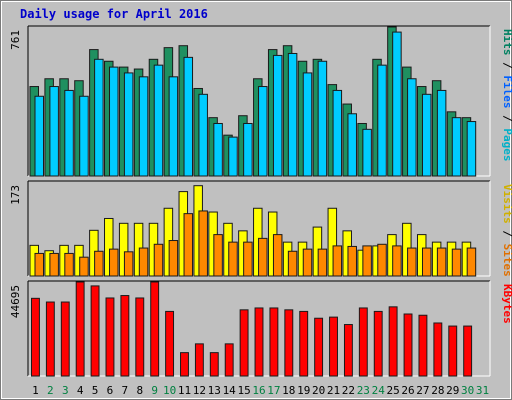 The image size is (512, 400). What do you see at coordinates (169, 390) in the screenshot?
I see `x-tick-label-day-10: 10` at bounding box center [169, 390].